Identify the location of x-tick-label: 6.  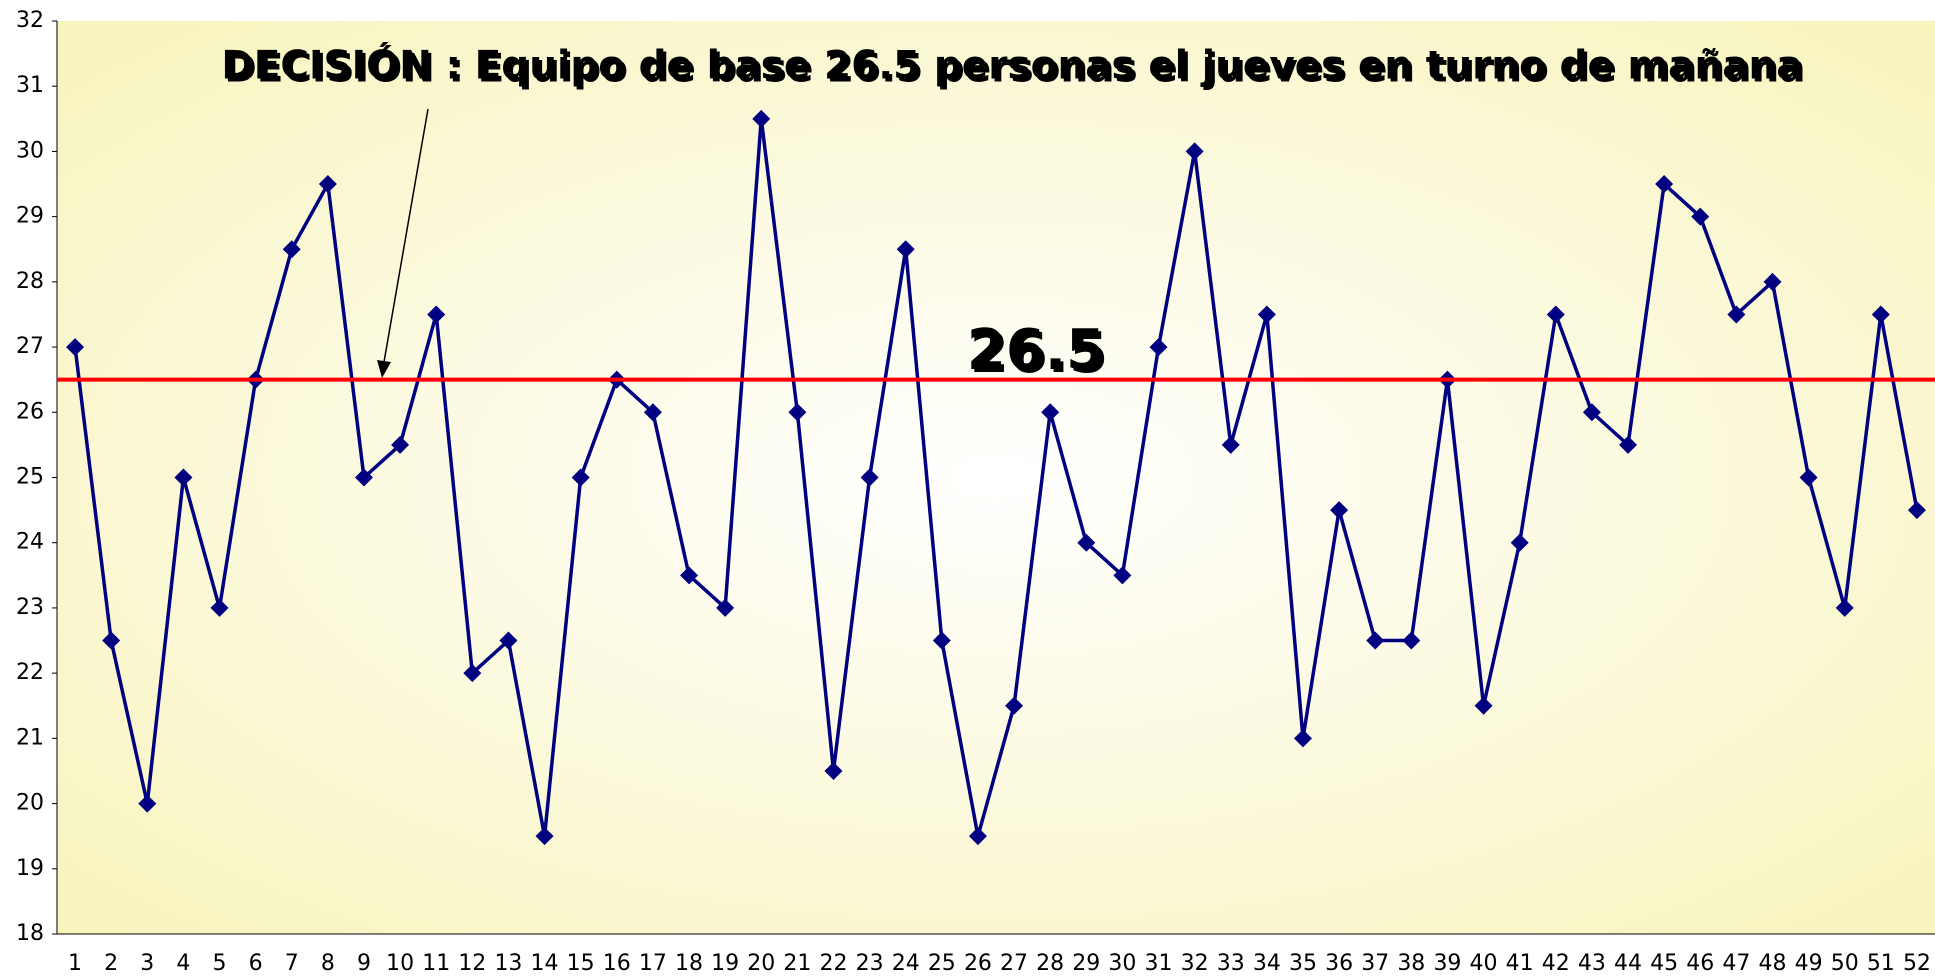
(256, 963).